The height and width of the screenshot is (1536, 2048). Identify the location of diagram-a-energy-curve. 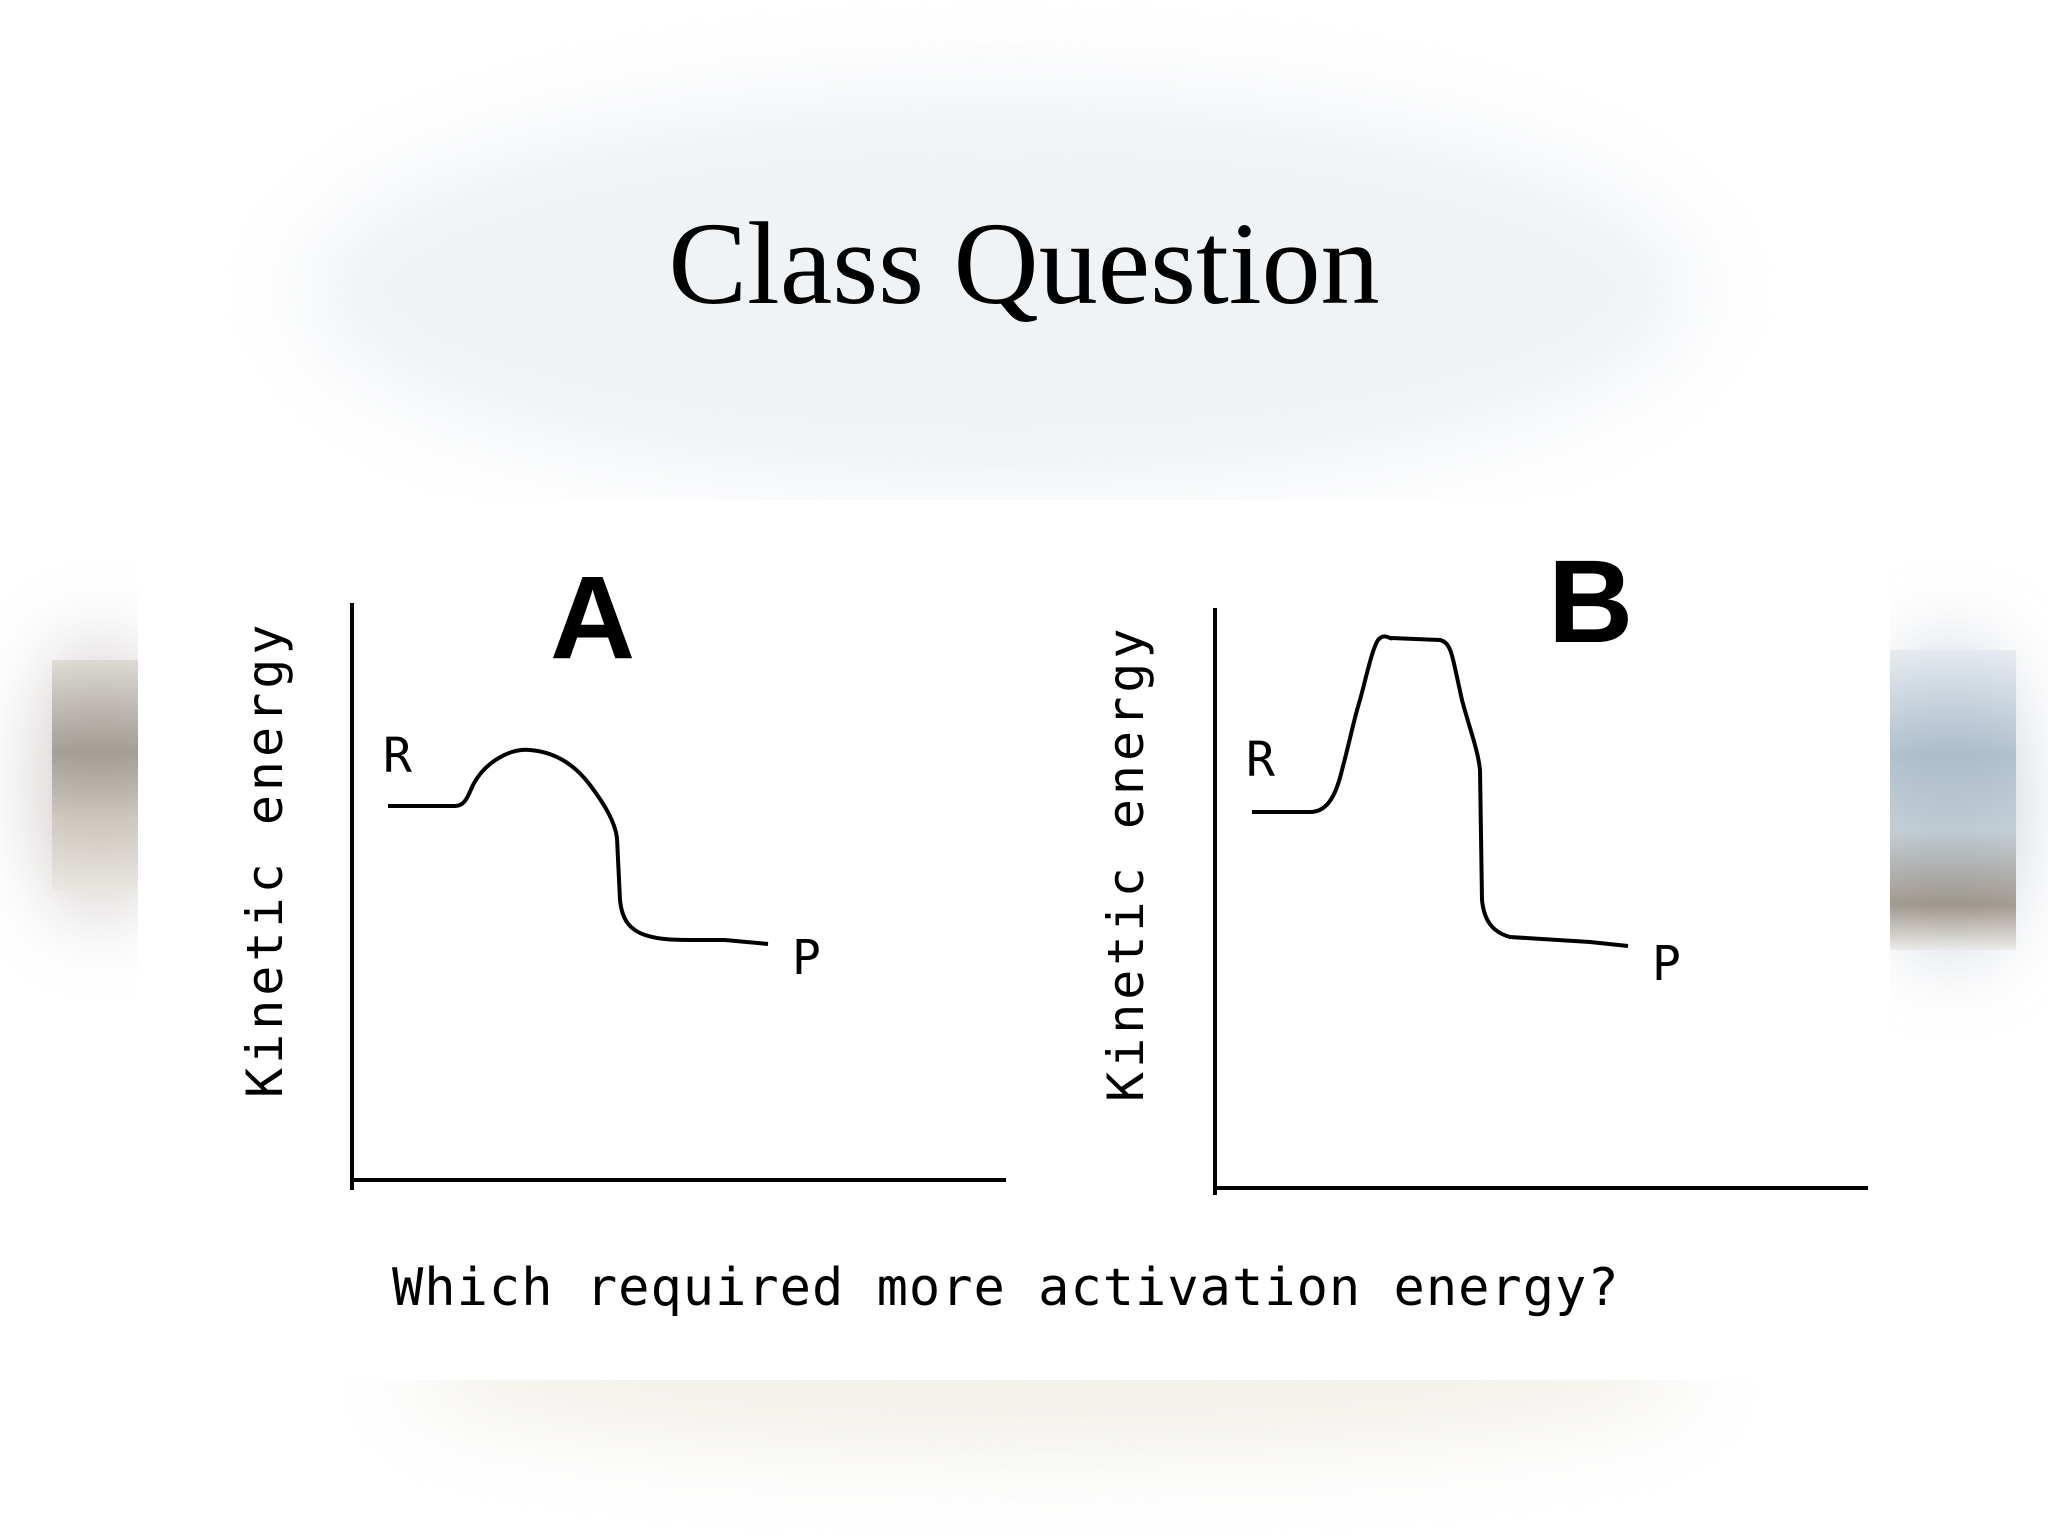
(578, 846).